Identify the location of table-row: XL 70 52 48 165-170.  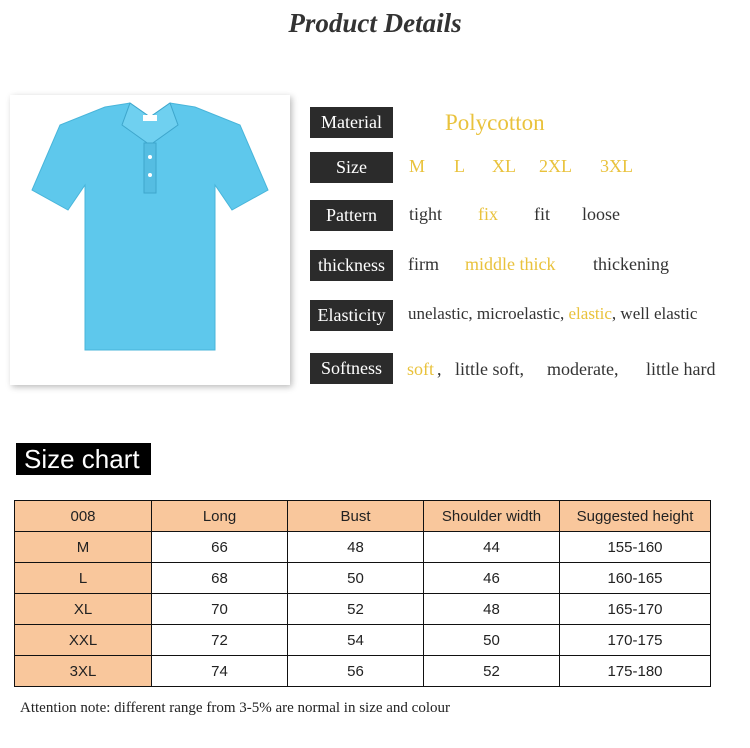
(362, 609).